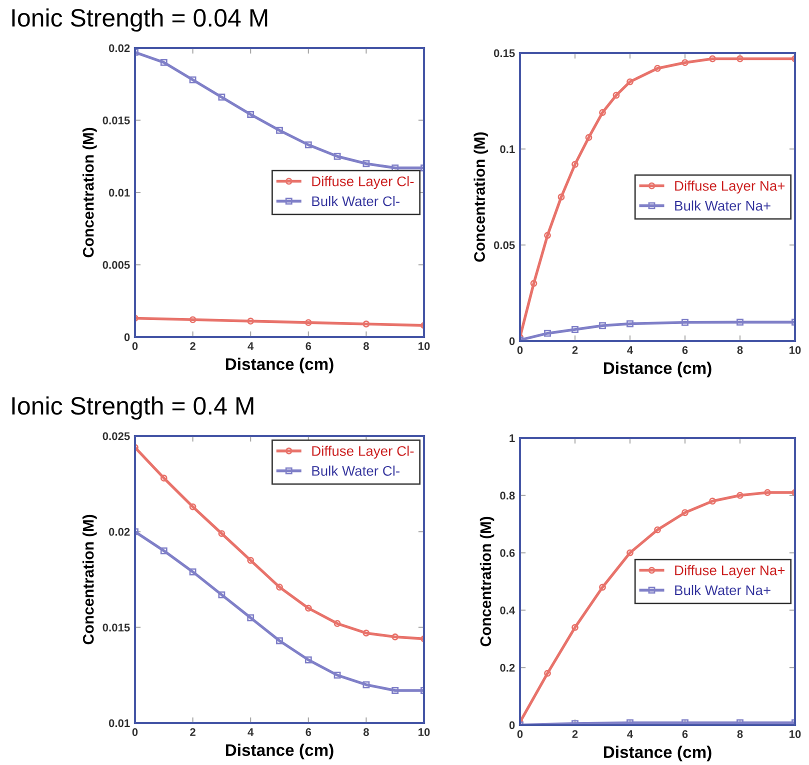  Describe the element at coordinates (116, 265) in the screenshot. I see `y-tick-label: 0.005` at that location.